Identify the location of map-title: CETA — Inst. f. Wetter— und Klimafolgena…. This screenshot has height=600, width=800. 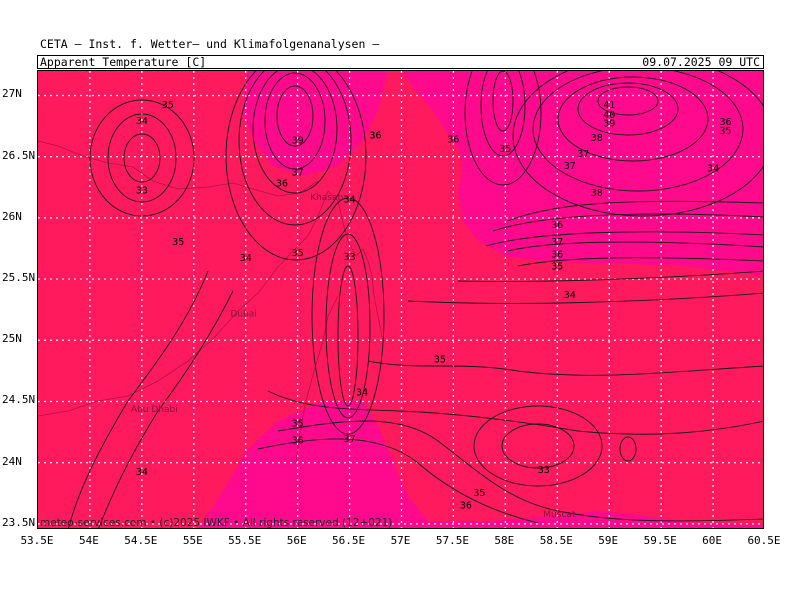
(210, 44).